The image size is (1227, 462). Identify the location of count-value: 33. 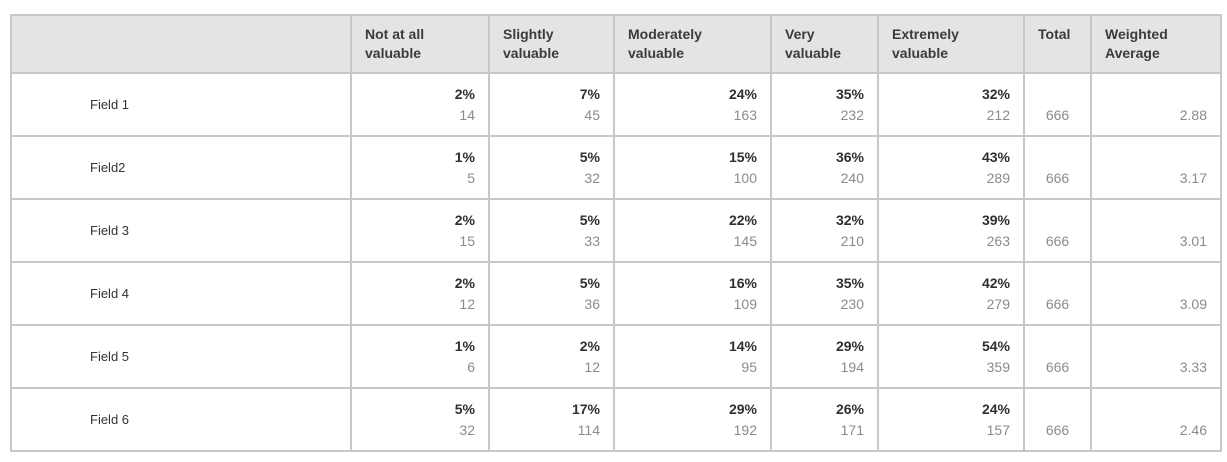
(592, 240).